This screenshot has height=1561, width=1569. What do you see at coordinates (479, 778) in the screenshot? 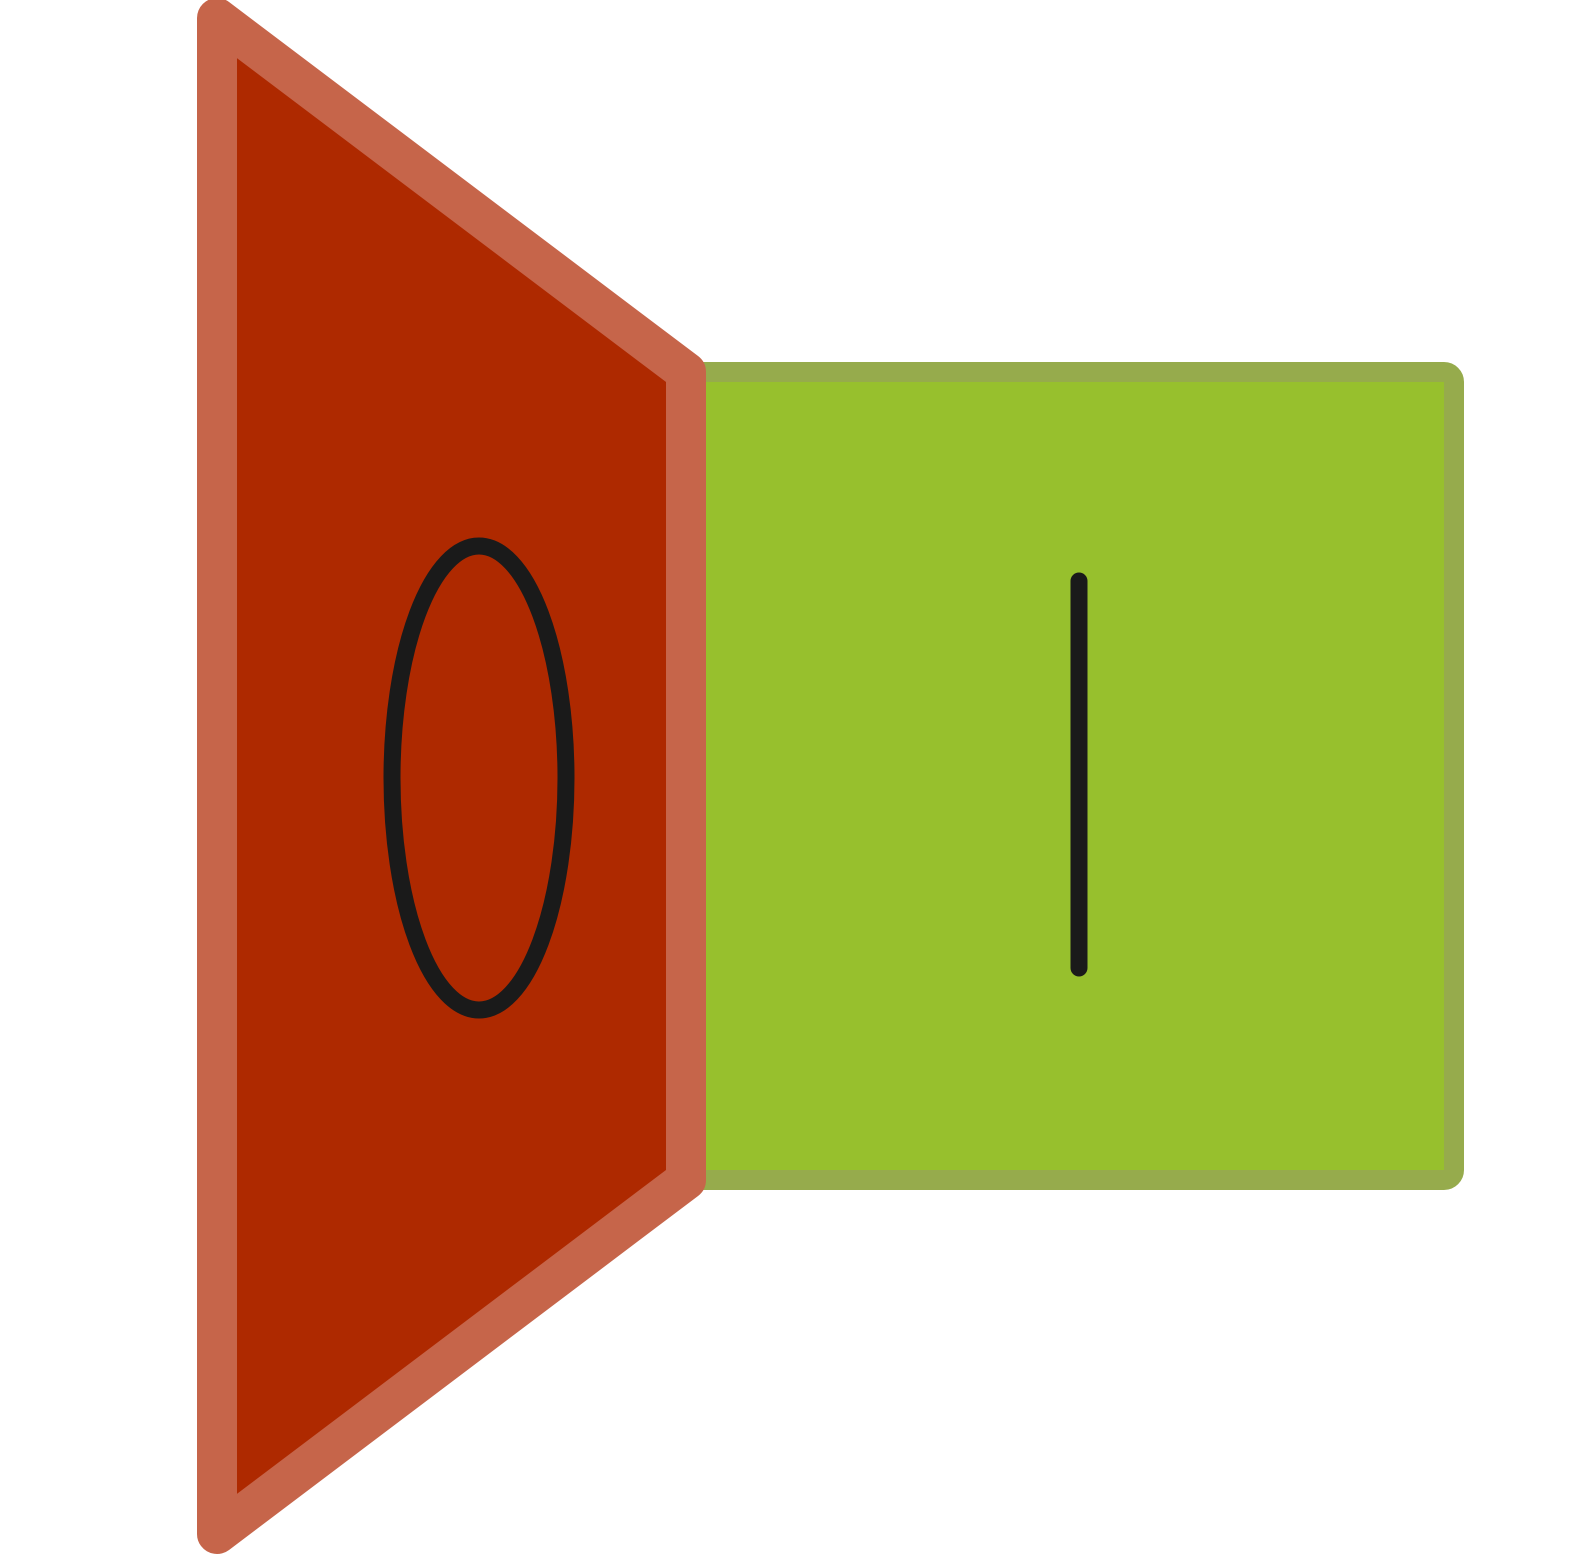
I see `off-symbol-ellipse` at bounding box center [479, 778].